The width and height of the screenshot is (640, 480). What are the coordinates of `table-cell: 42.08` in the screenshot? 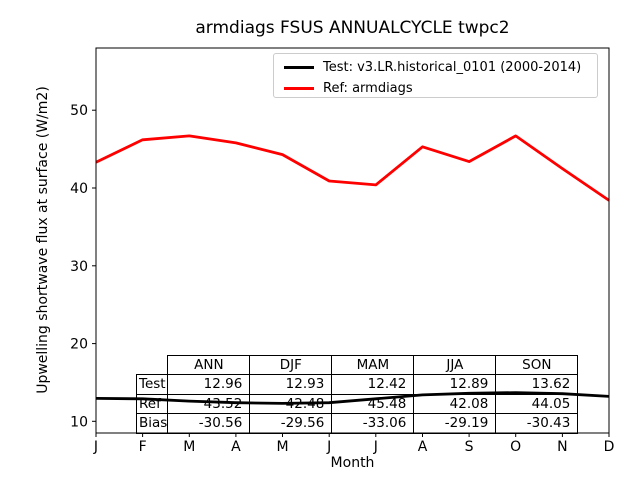 It's located at (455, 404).